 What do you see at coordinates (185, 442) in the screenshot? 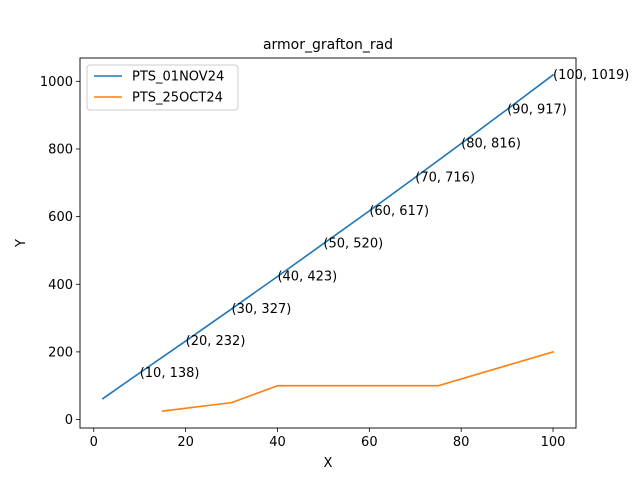
I see `x-tick-label: 20` at bounding box center [185, 442].